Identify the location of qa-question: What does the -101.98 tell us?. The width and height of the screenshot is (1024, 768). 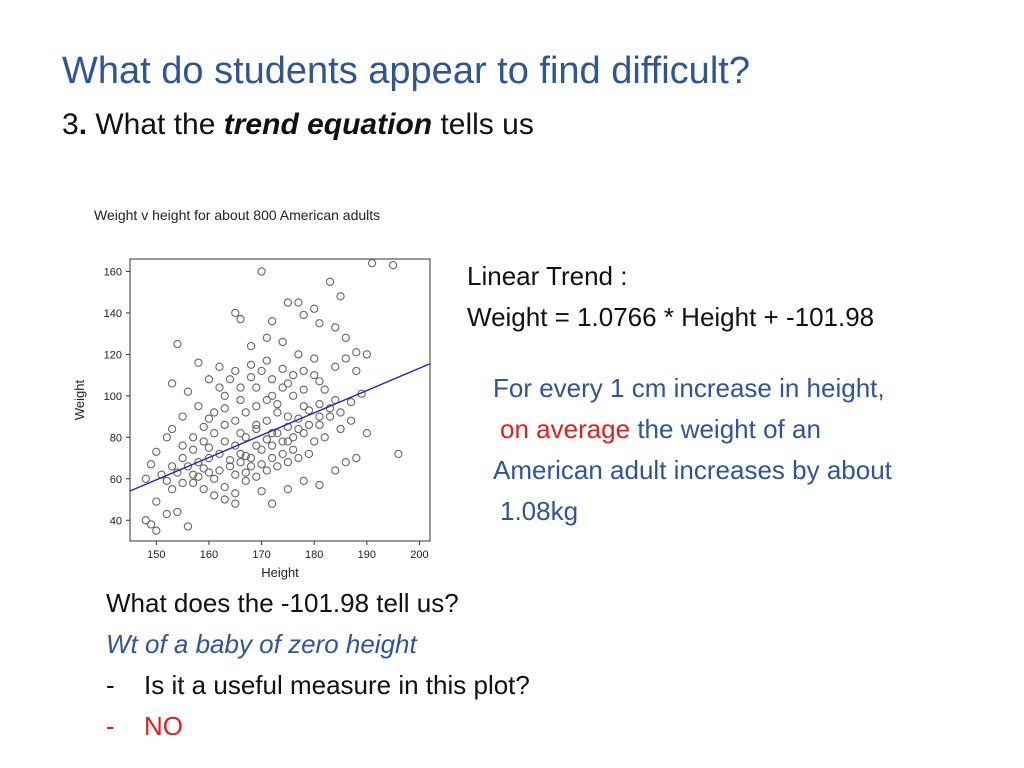
(282, 603).